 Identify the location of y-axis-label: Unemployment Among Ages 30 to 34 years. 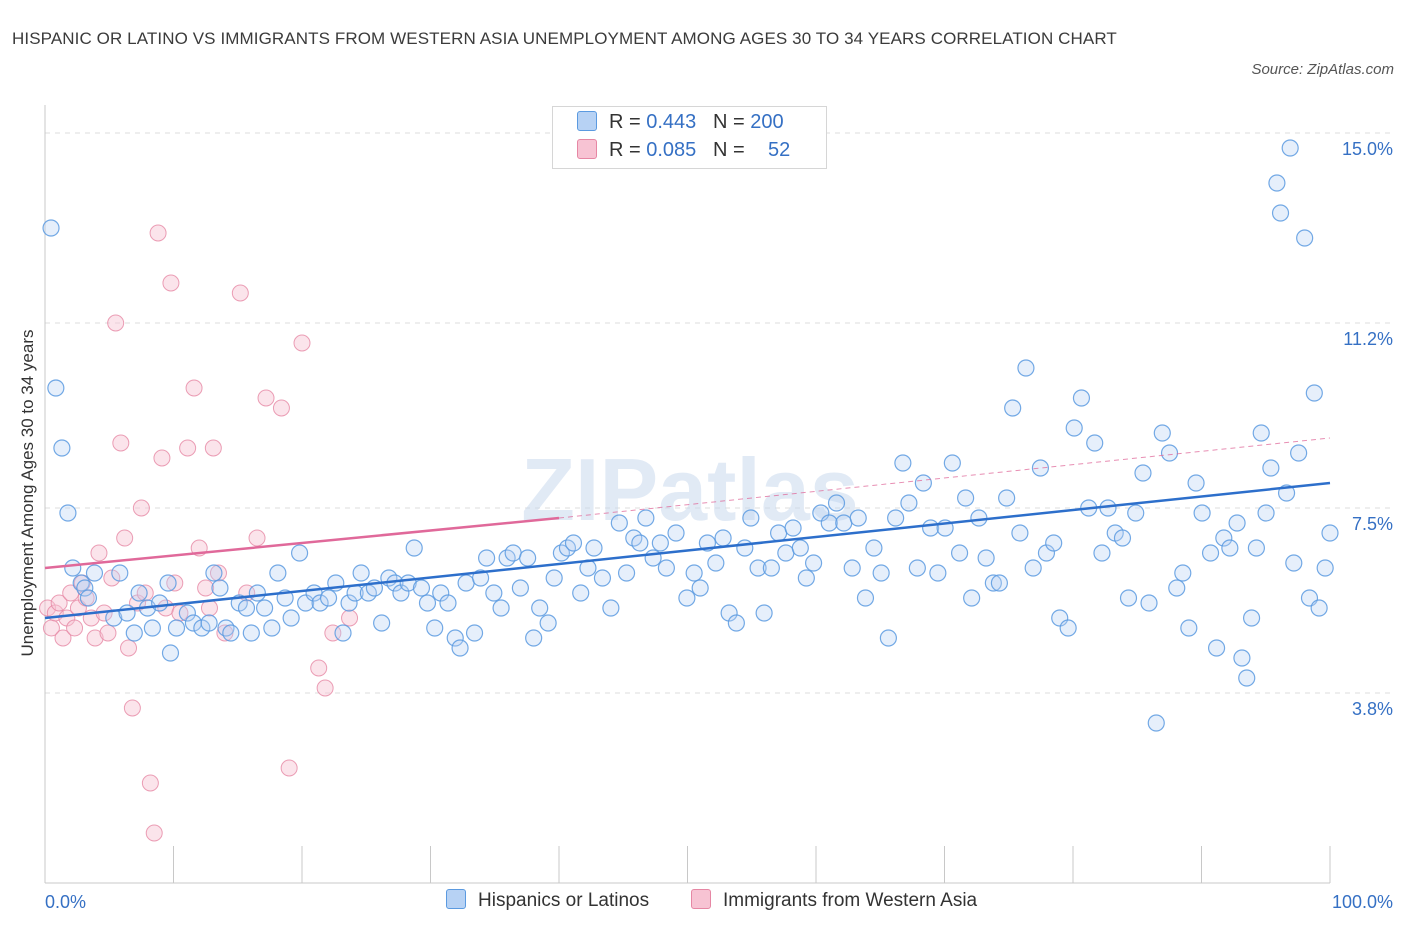
(27, 493).